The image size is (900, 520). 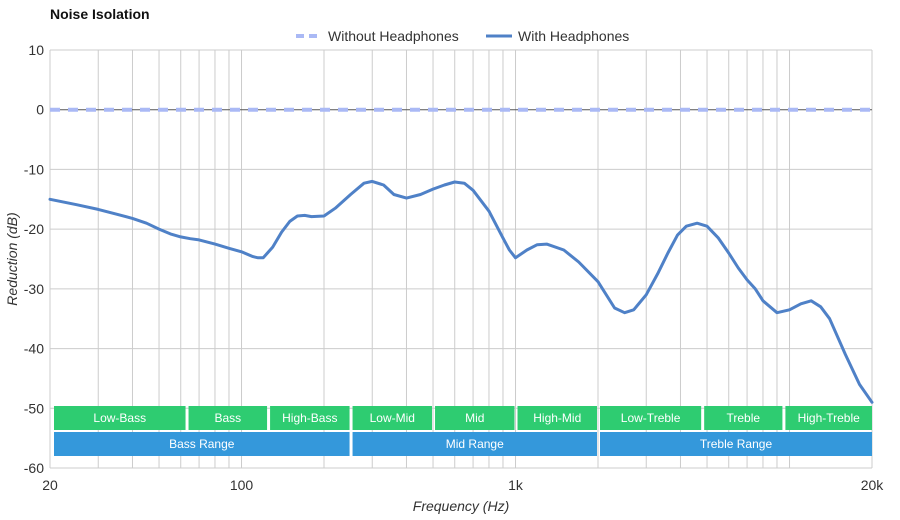 I want to click on y-tick-label: -50, so click(x=34, y=408).